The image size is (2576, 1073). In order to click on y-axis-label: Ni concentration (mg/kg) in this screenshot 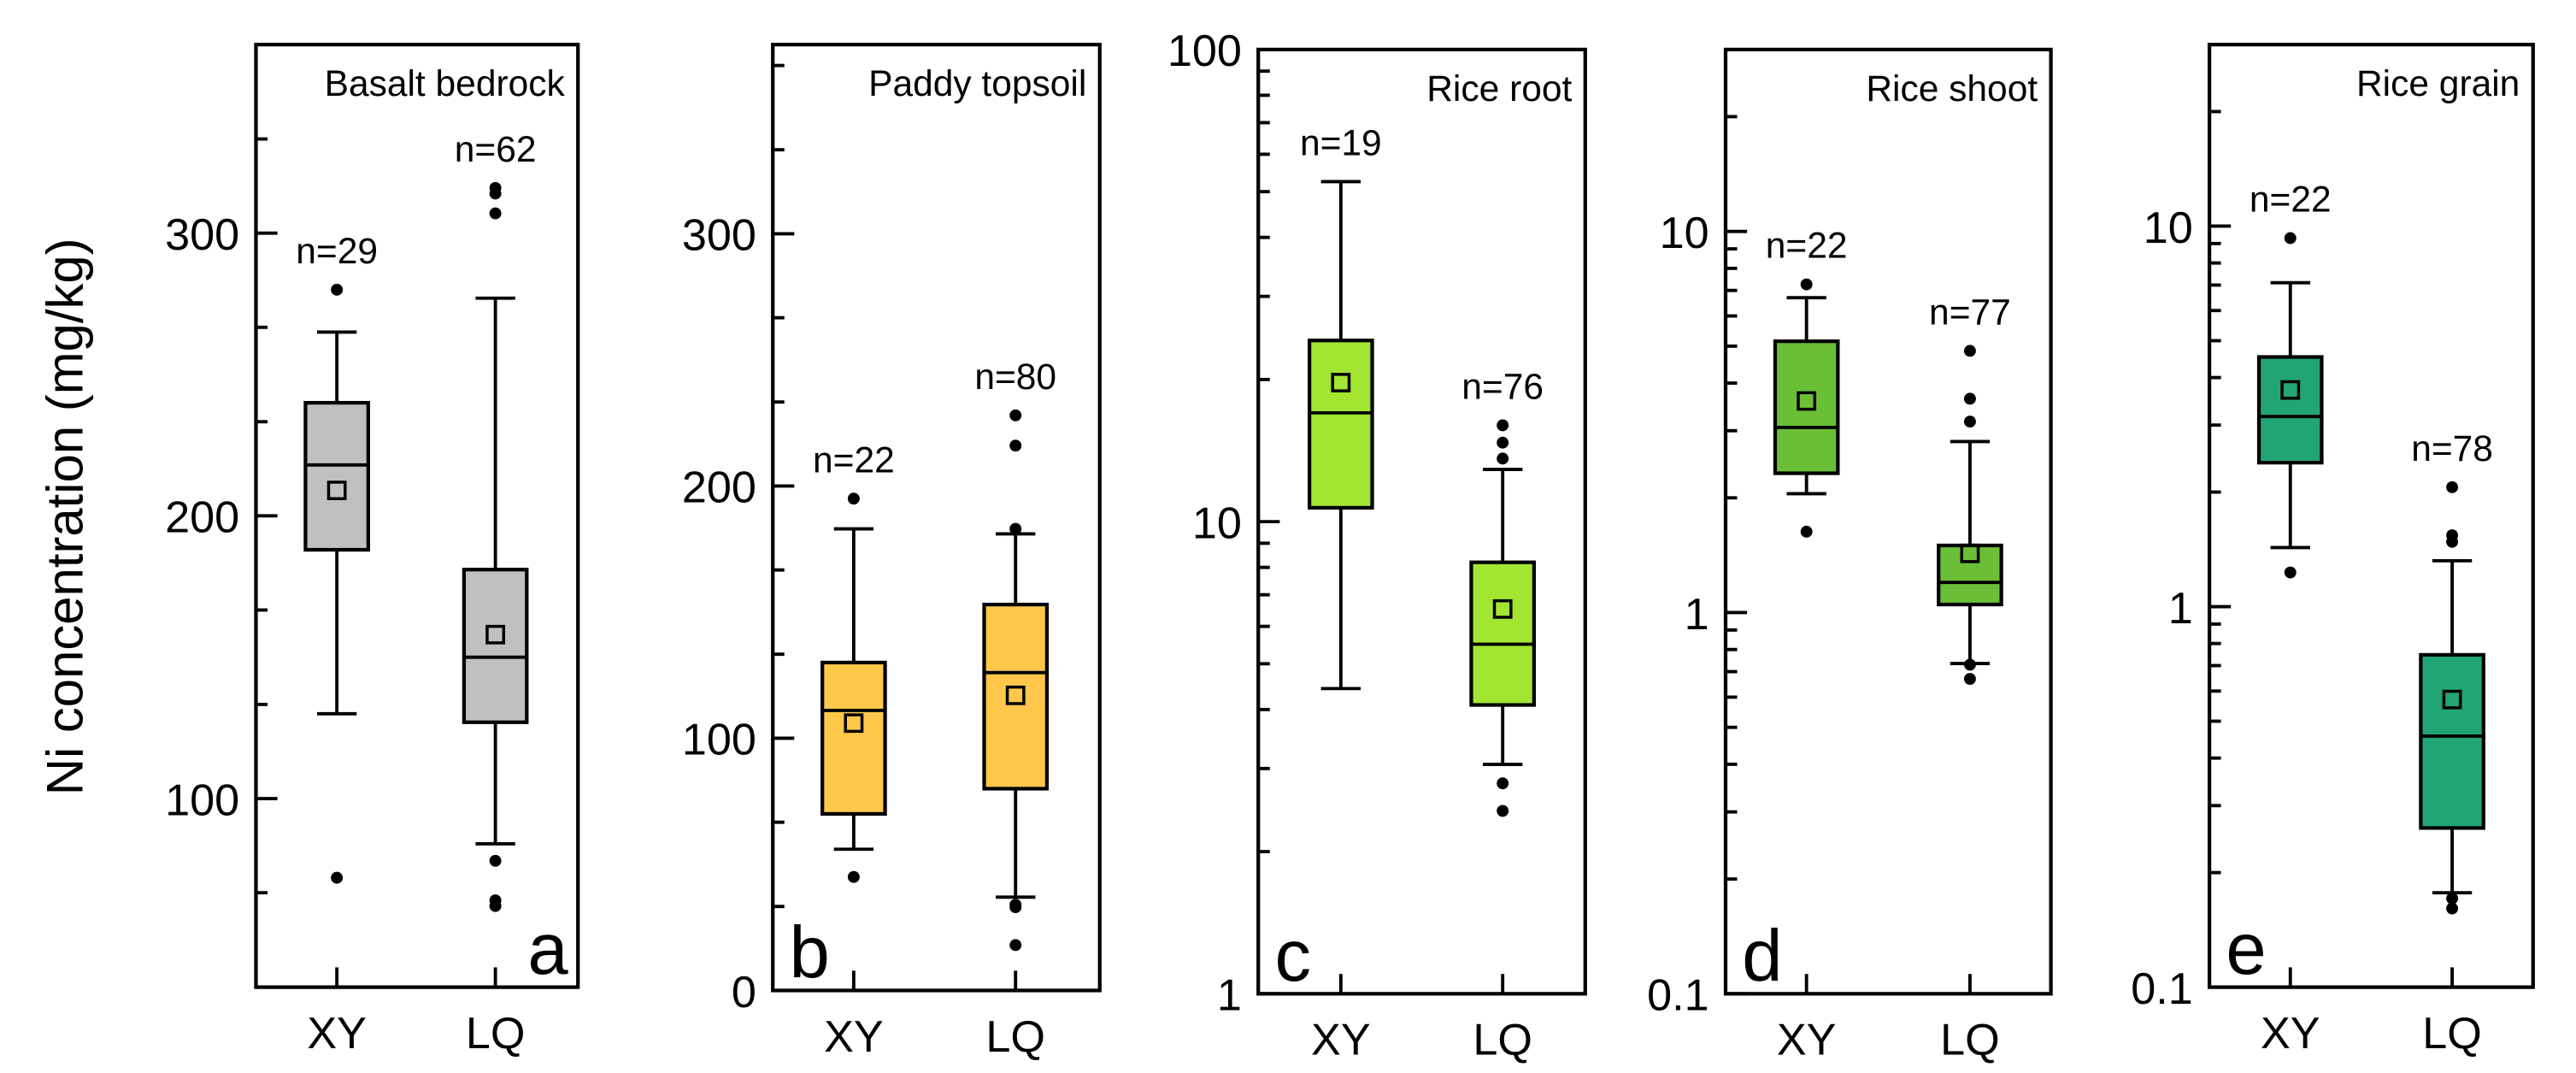, I will do `click(65, 516)`.